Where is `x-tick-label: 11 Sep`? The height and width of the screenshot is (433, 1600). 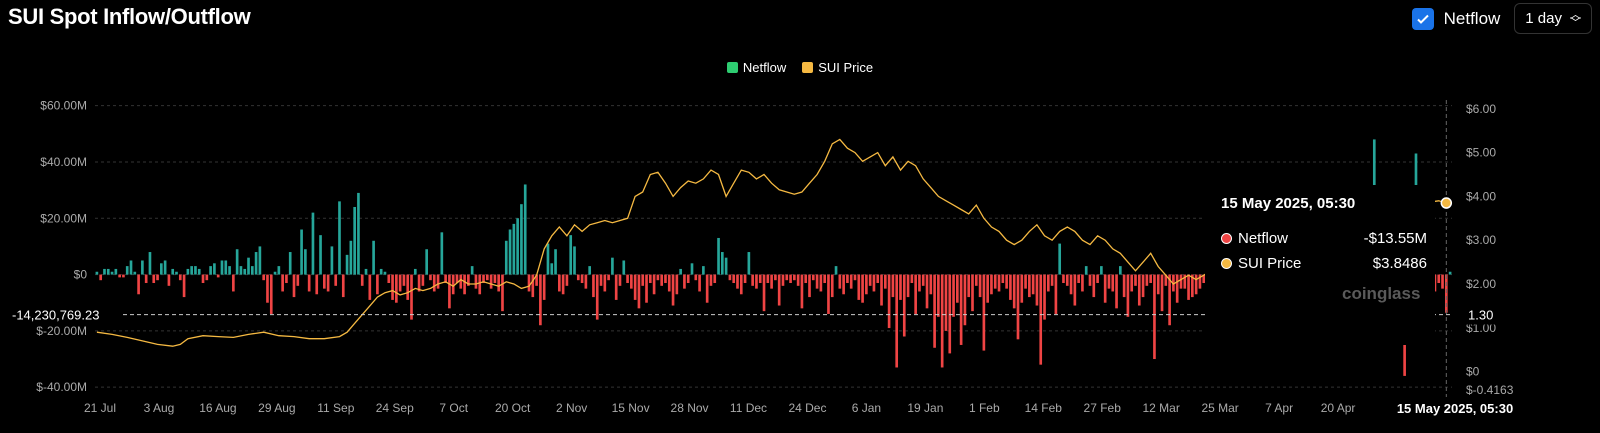 x-tick-label: 11 Sep is located at coordinates (335, 408).